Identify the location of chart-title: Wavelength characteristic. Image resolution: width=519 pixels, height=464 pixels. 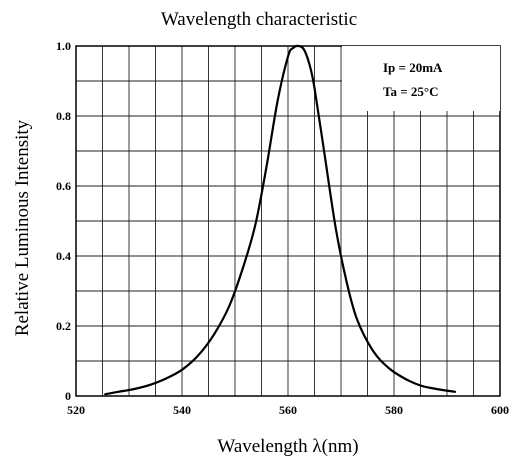
(259, 19).